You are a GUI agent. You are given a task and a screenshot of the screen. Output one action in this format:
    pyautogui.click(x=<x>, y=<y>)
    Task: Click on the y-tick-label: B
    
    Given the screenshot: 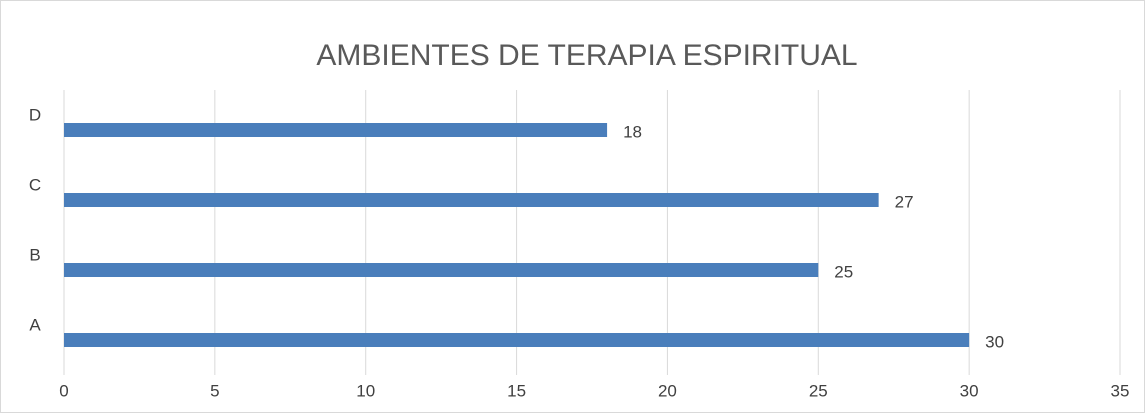 What is the action you would take?
    pyautogui.click(x=34, y=254)
    